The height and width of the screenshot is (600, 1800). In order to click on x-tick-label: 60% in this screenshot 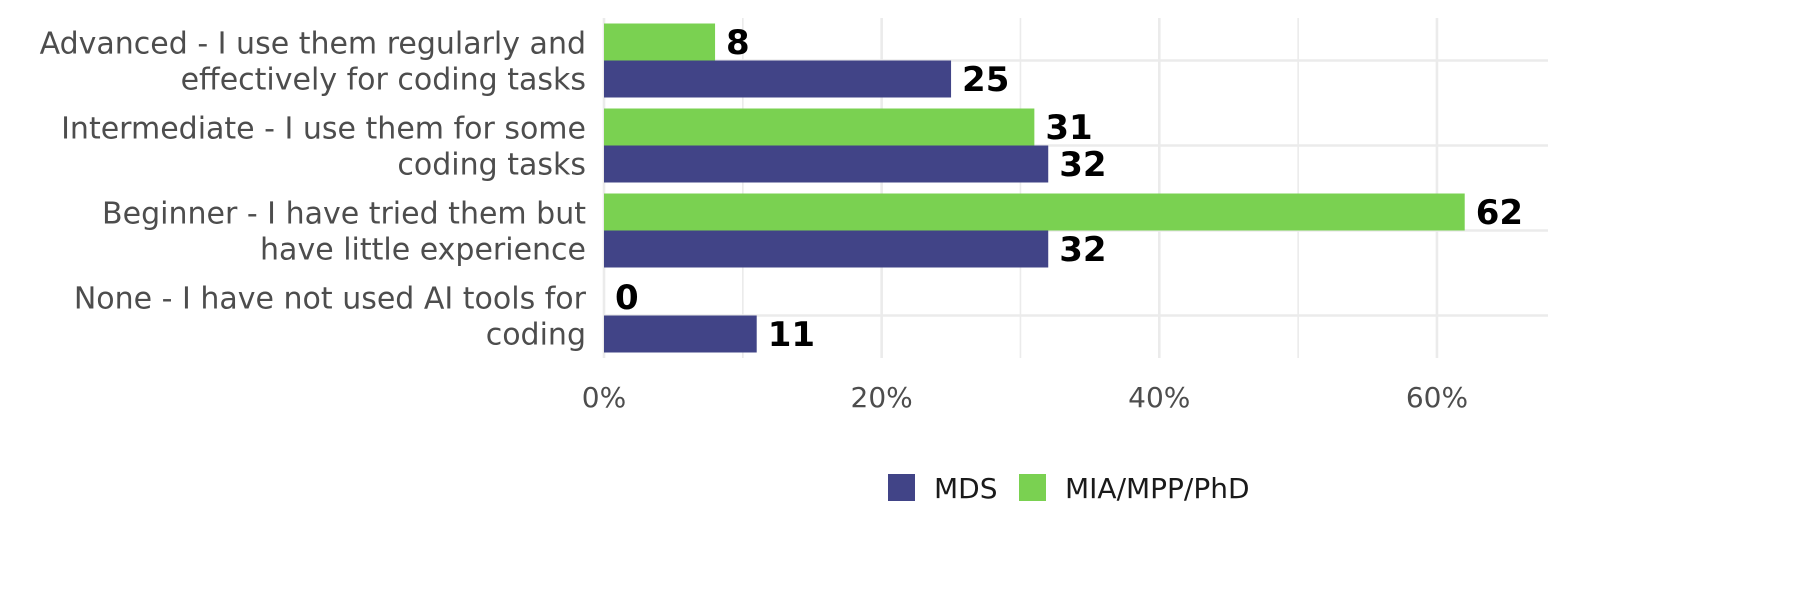, I will do `click(1437, 397)`.